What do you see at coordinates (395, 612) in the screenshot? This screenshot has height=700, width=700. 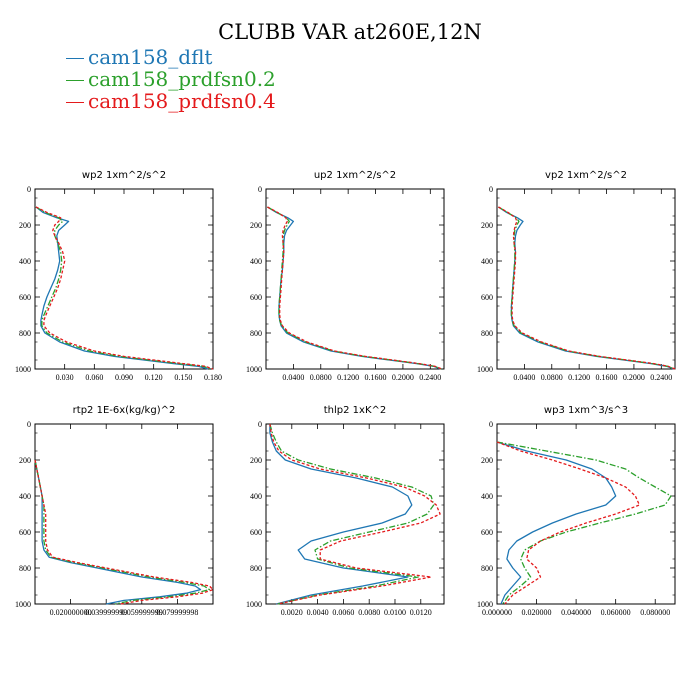 I see `x-tick-label: 0.0100` at bounding box center [395, 612].